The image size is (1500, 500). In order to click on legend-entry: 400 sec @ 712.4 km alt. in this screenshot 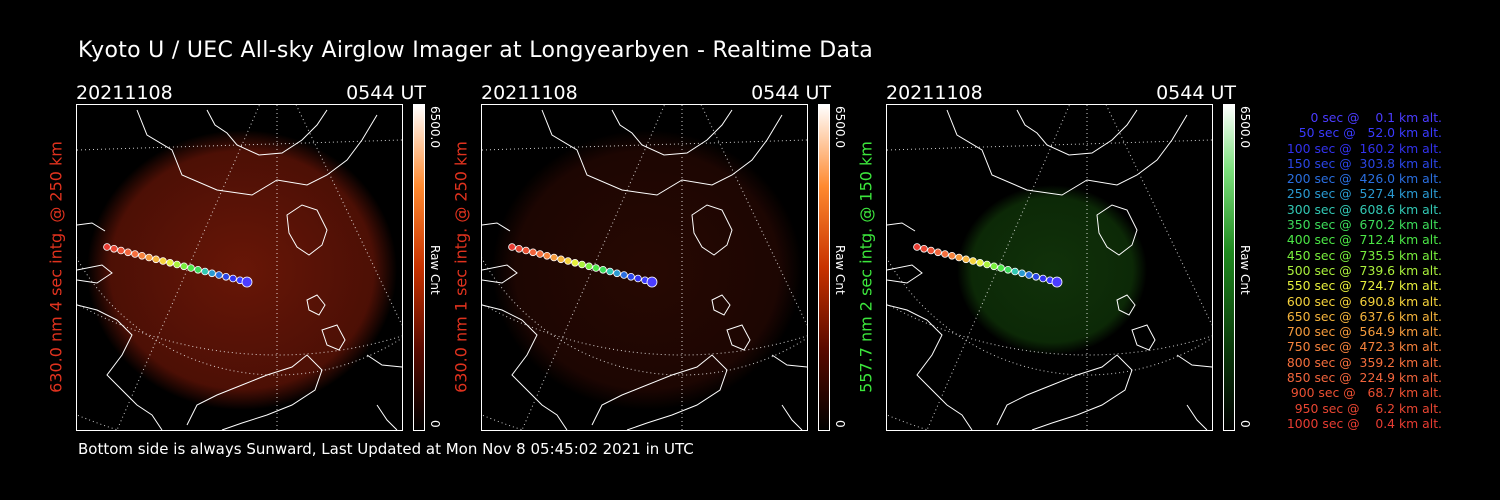, I will do `click(1362, 240)`.